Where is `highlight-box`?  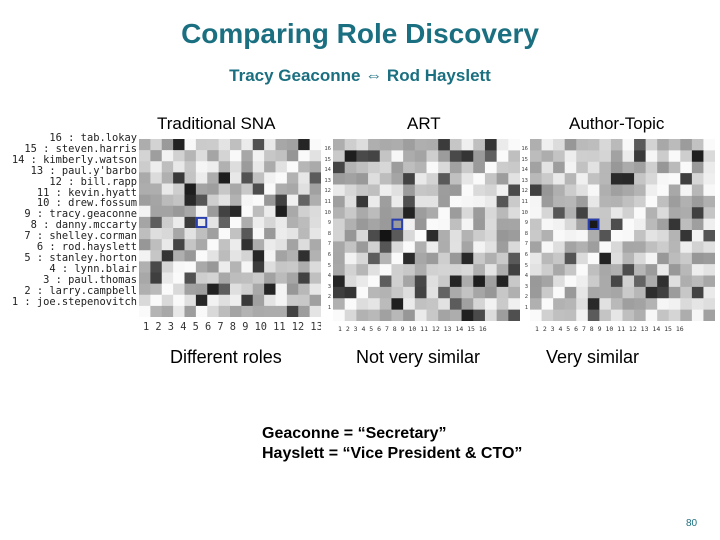 highlight-box is located at coordinates (397, 224).